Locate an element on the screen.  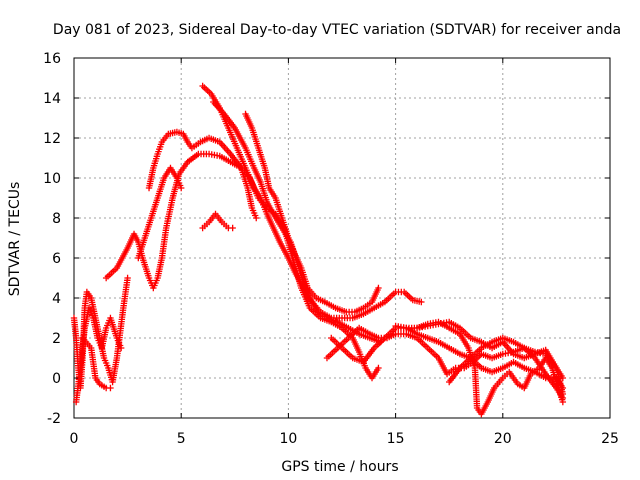
y-tick-label: 8 is located at coordinates (56, 219).